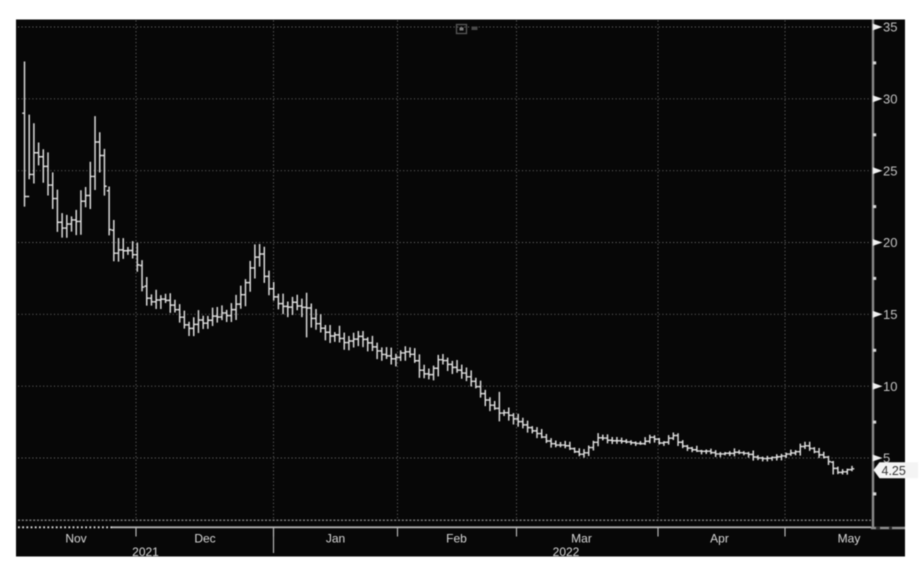 The image size is (923, 576). I want to click on svg-text: May, so click(849, 539).